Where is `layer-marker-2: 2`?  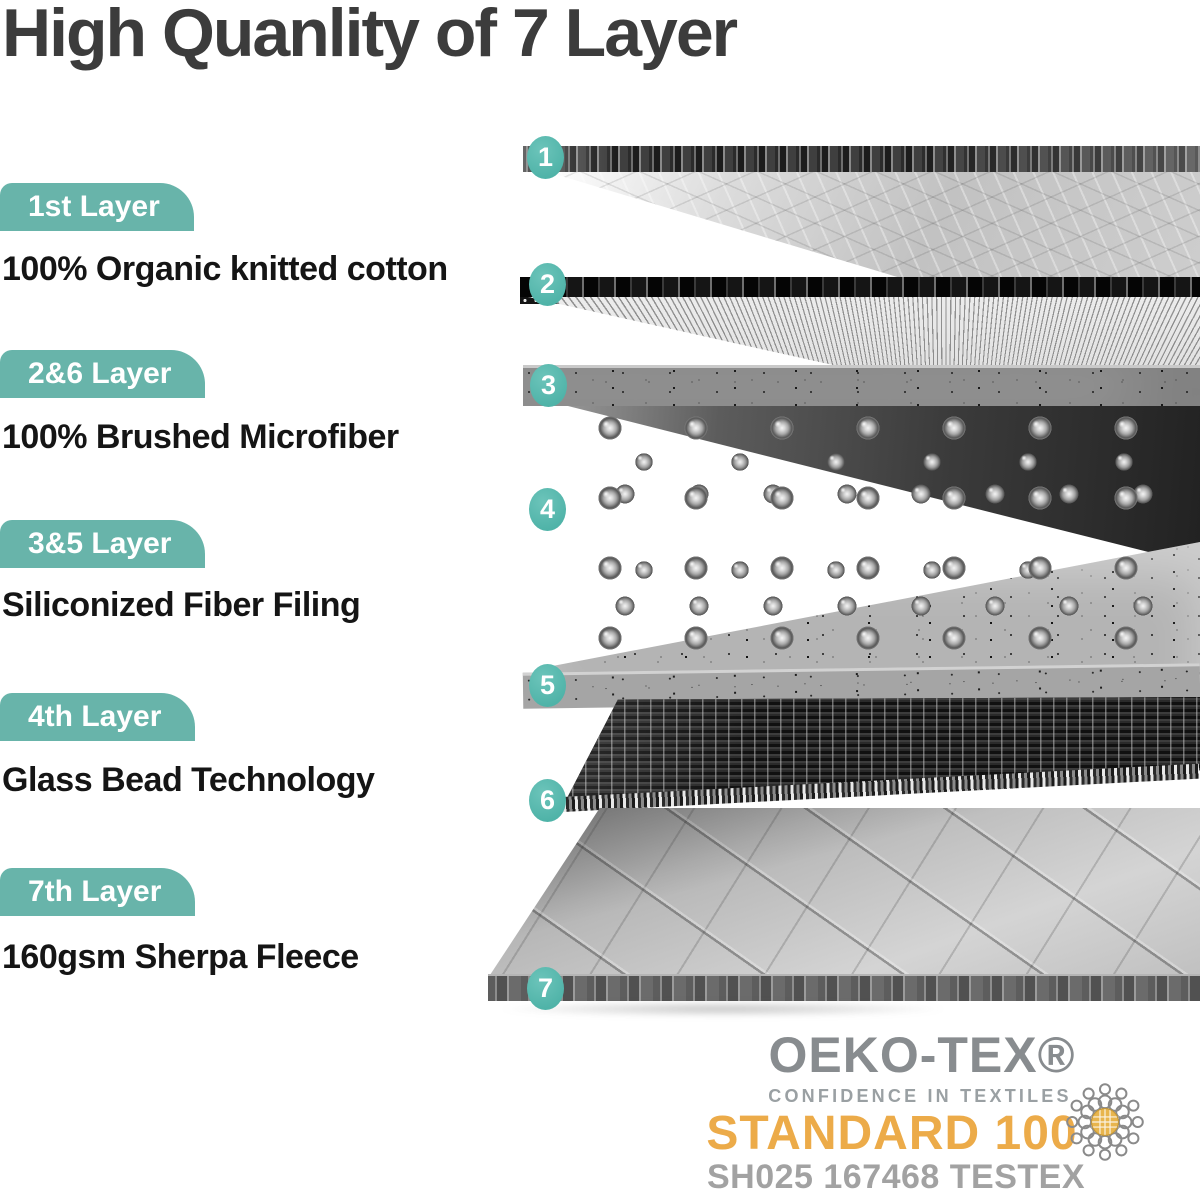
layer-marker-2: 2 is located at coordinates (547, 284).